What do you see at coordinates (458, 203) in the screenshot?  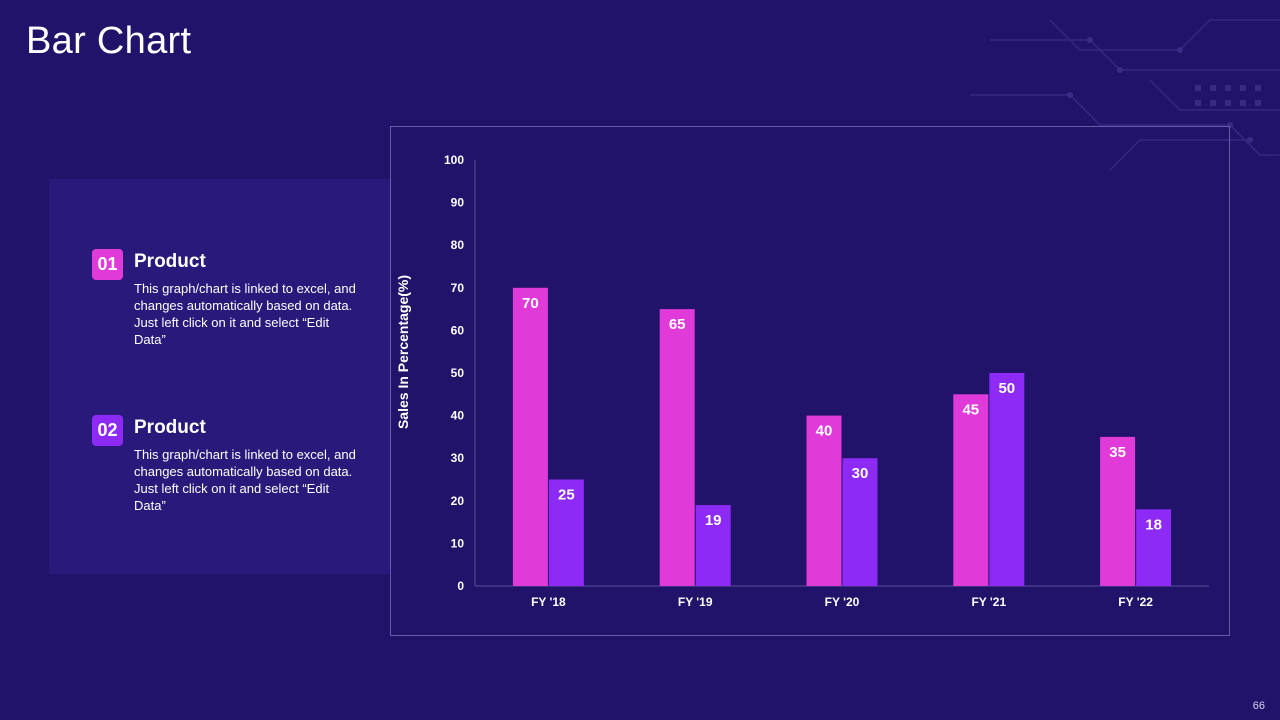 I see `y-tick-label: 90` at bounding box center [458, 203].